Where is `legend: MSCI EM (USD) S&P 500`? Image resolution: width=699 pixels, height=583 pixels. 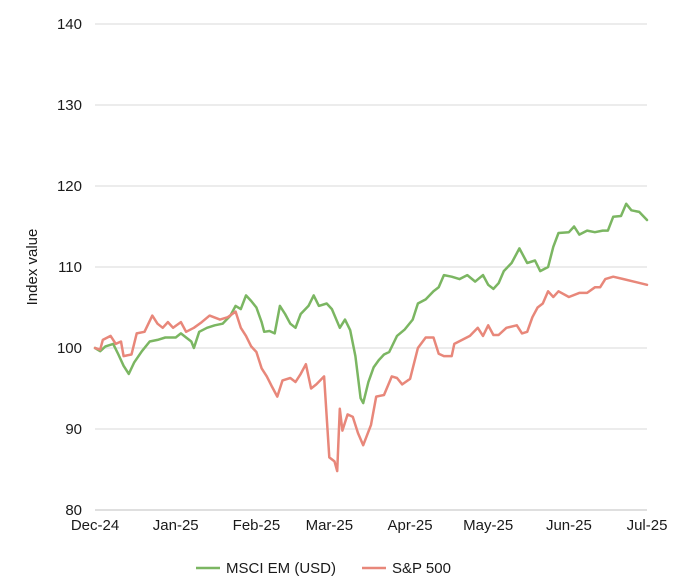 legend: MSCI EM (USD) S&P 500 is located at coordinates (323, 568).